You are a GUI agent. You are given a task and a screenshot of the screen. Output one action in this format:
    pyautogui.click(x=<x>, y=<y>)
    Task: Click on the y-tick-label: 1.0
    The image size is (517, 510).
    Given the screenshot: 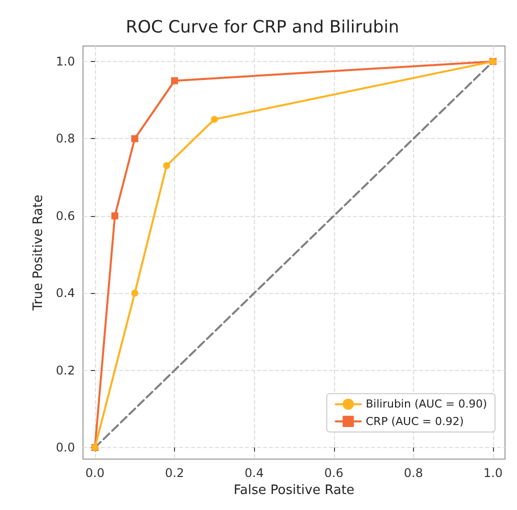 What is the action you would take?
    pyautogui.click(x=65, y=61)
    